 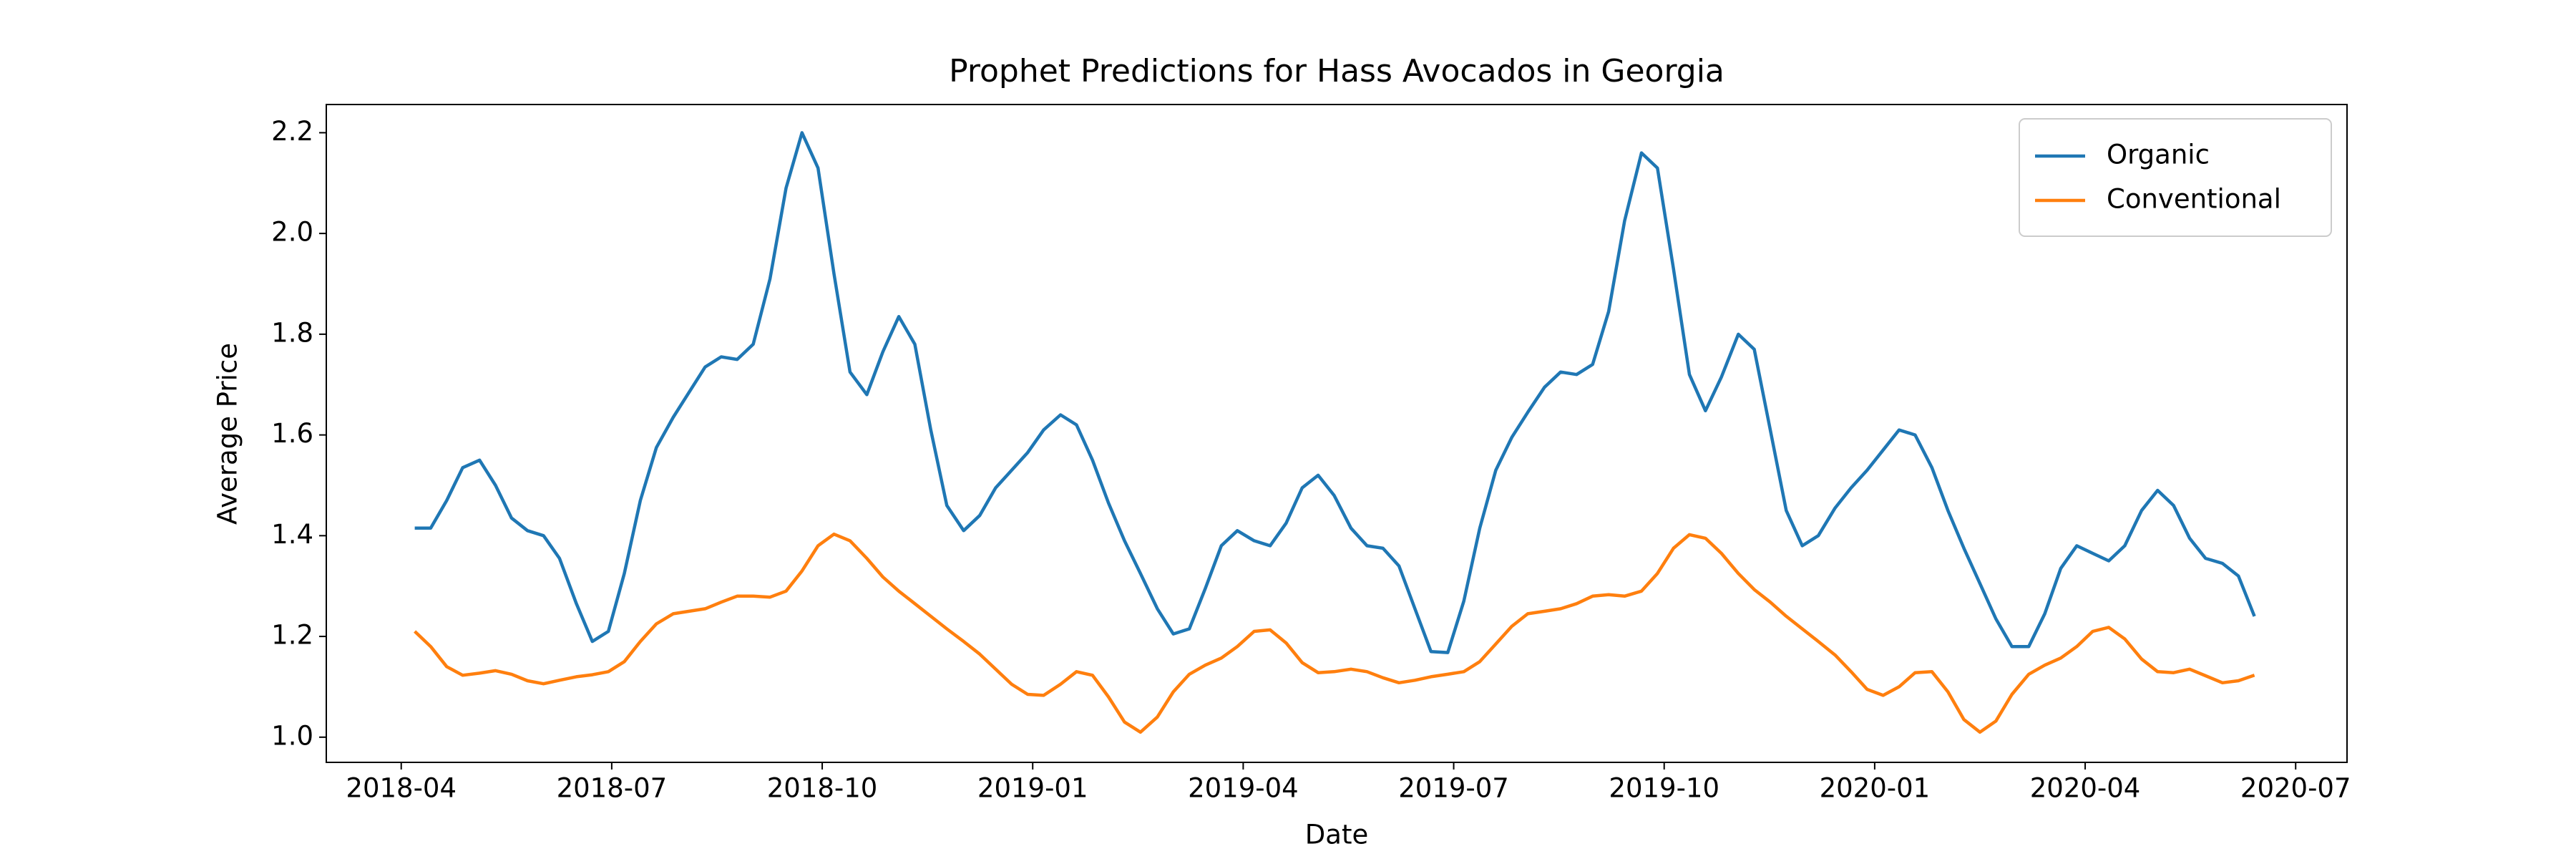 I want to click on y-tick-label: 1.6, so click(x=292, y=433).